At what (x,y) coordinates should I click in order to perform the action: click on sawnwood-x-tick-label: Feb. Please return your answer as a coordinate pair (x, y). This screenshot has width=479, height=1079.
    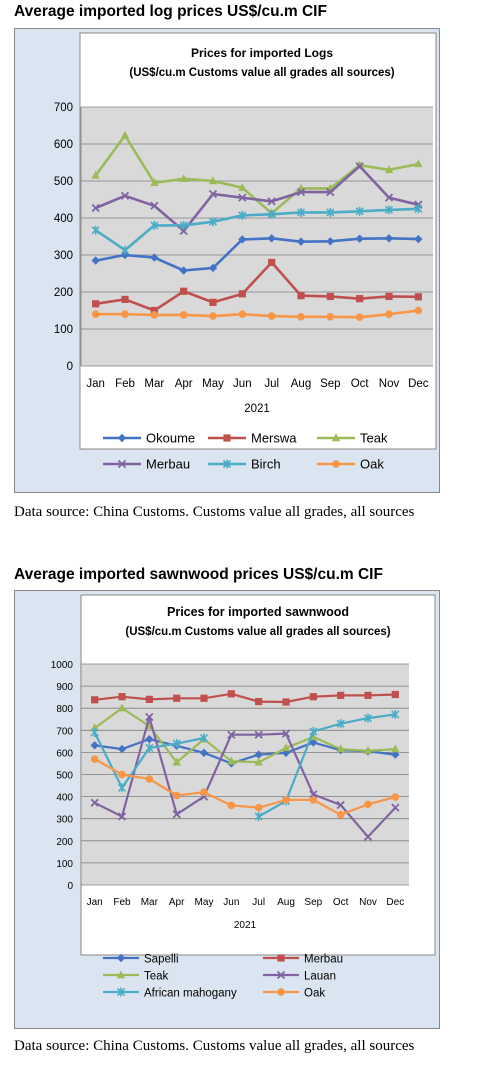
    Looking at the image, I should click on (122, 902).